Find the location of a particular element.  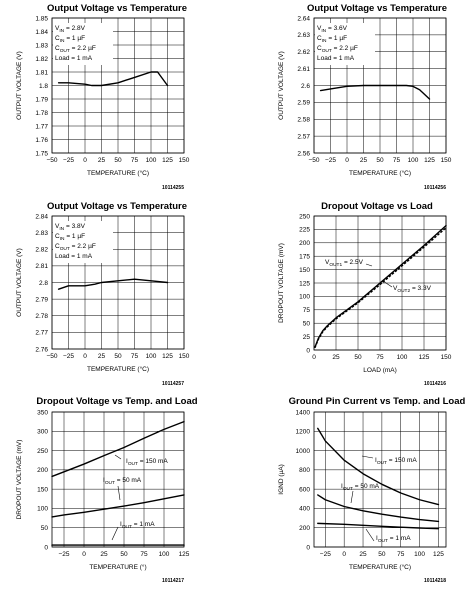

curve-label: IOUT = 50 mA is located at coordinates (360, 487).